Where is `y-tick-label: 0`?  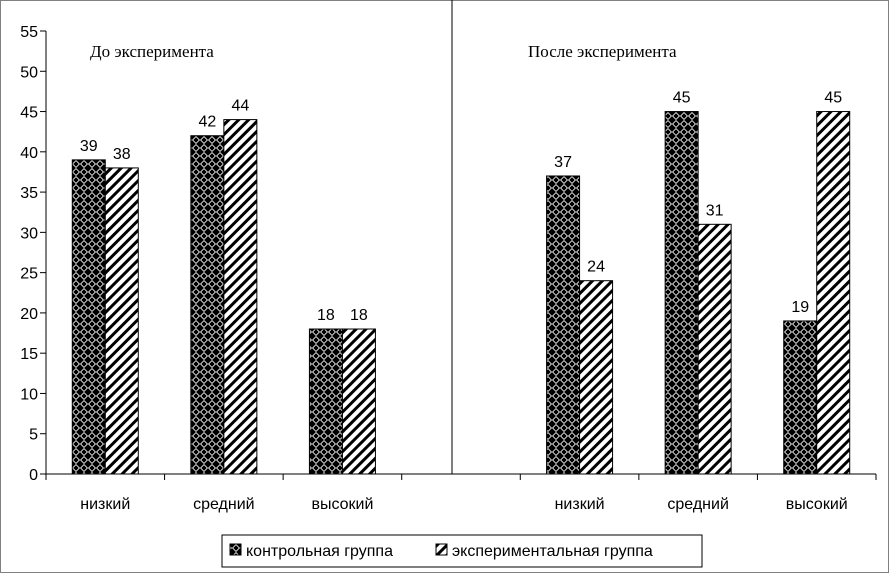 y-tick-label: 0 is located at coordinates (33, 475).